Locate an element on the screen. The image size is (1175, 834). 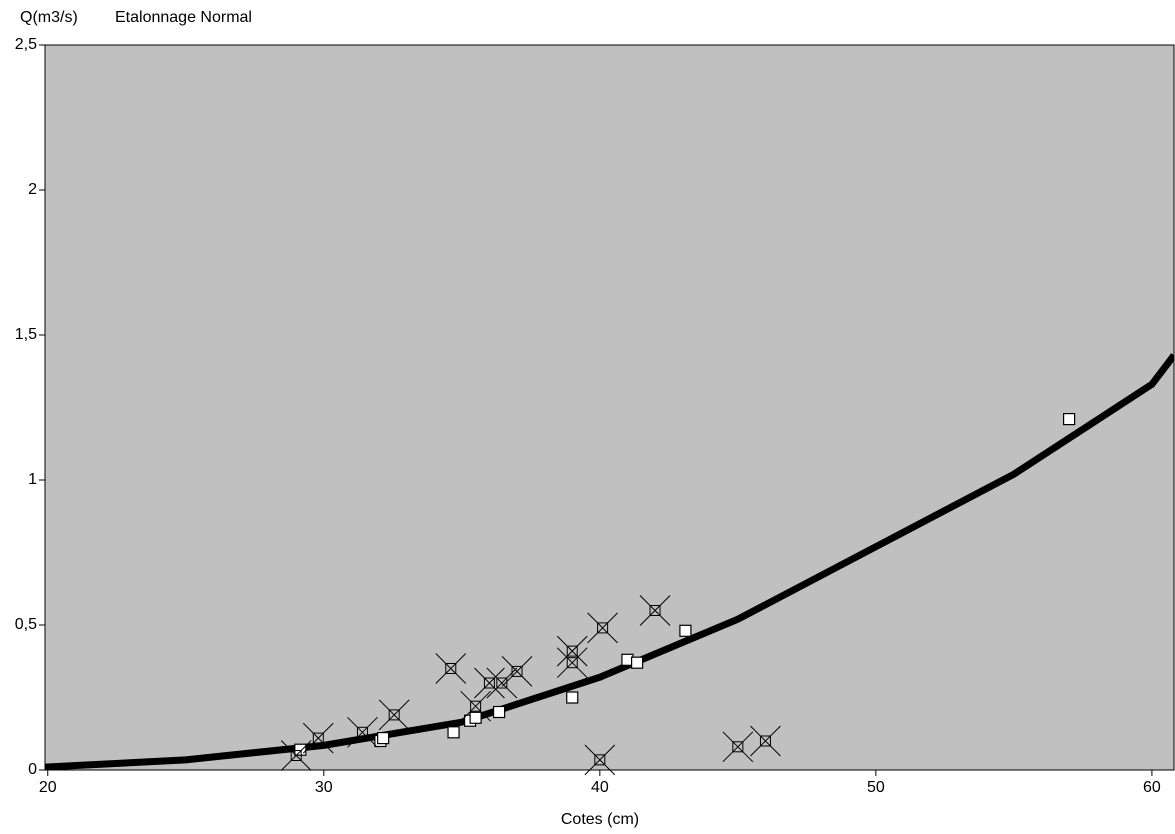
x-tick-label: 20 is located at coordinates (48, 787).